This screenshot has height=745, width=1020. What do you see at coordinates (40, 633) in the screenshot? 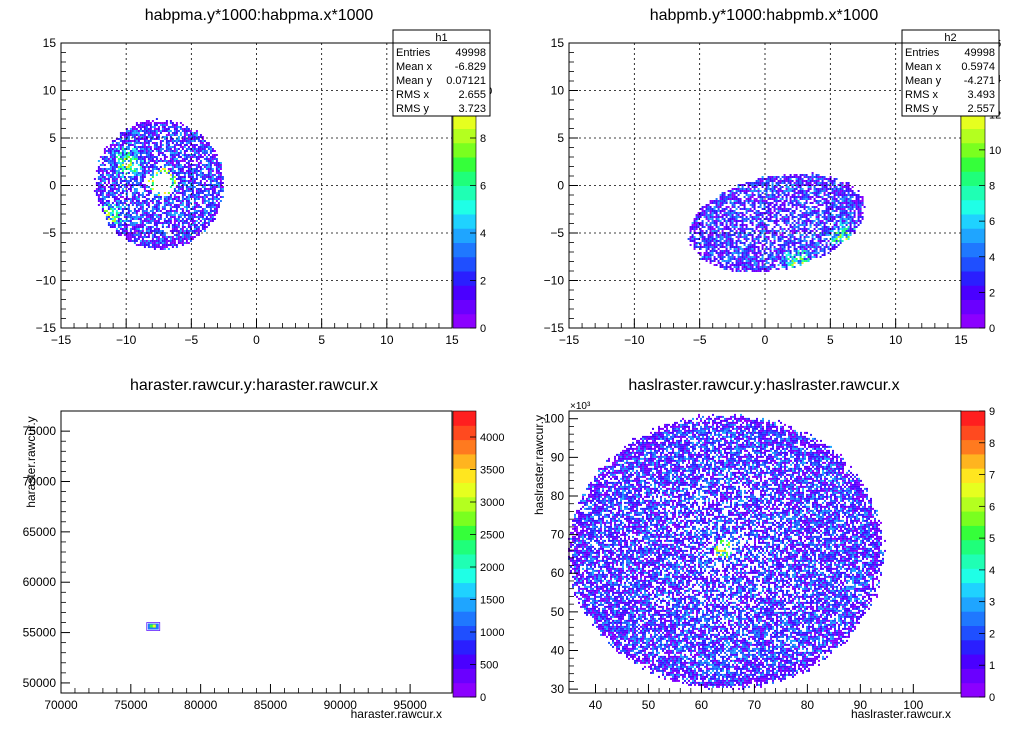
I see `y-tick-label: 55000` at bounding box center [40, 633].